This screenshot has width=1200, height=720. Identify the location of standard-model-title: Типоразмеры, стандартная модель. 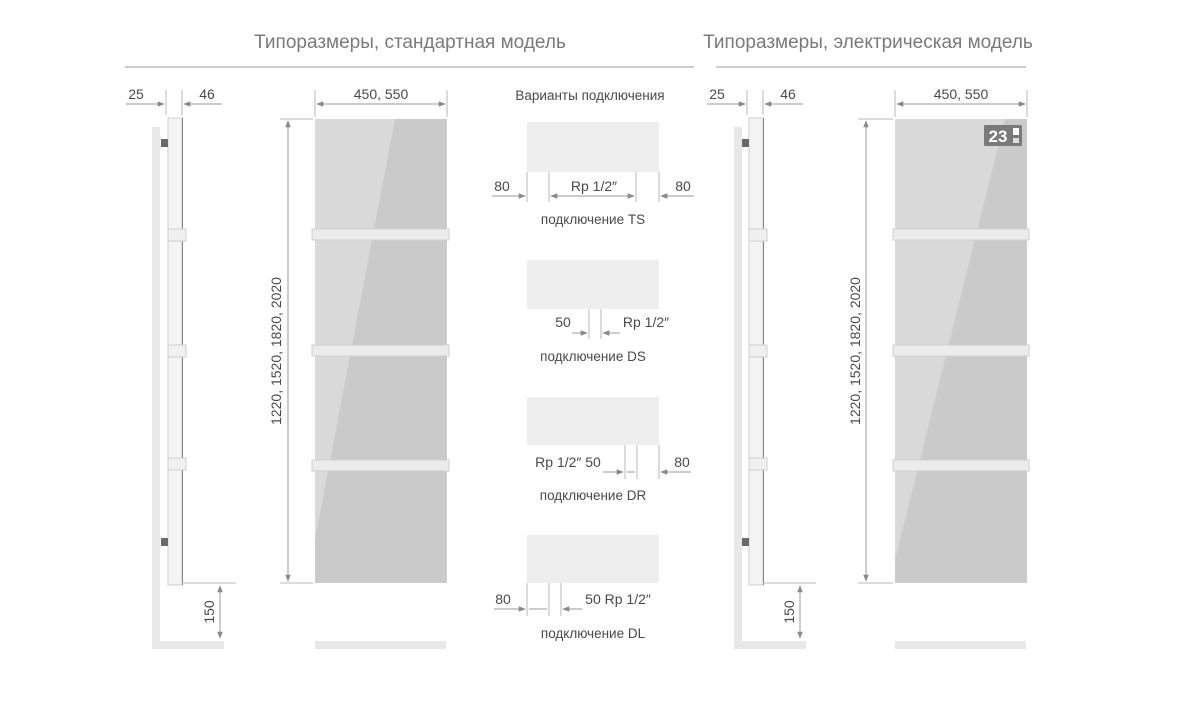
(410, 42).